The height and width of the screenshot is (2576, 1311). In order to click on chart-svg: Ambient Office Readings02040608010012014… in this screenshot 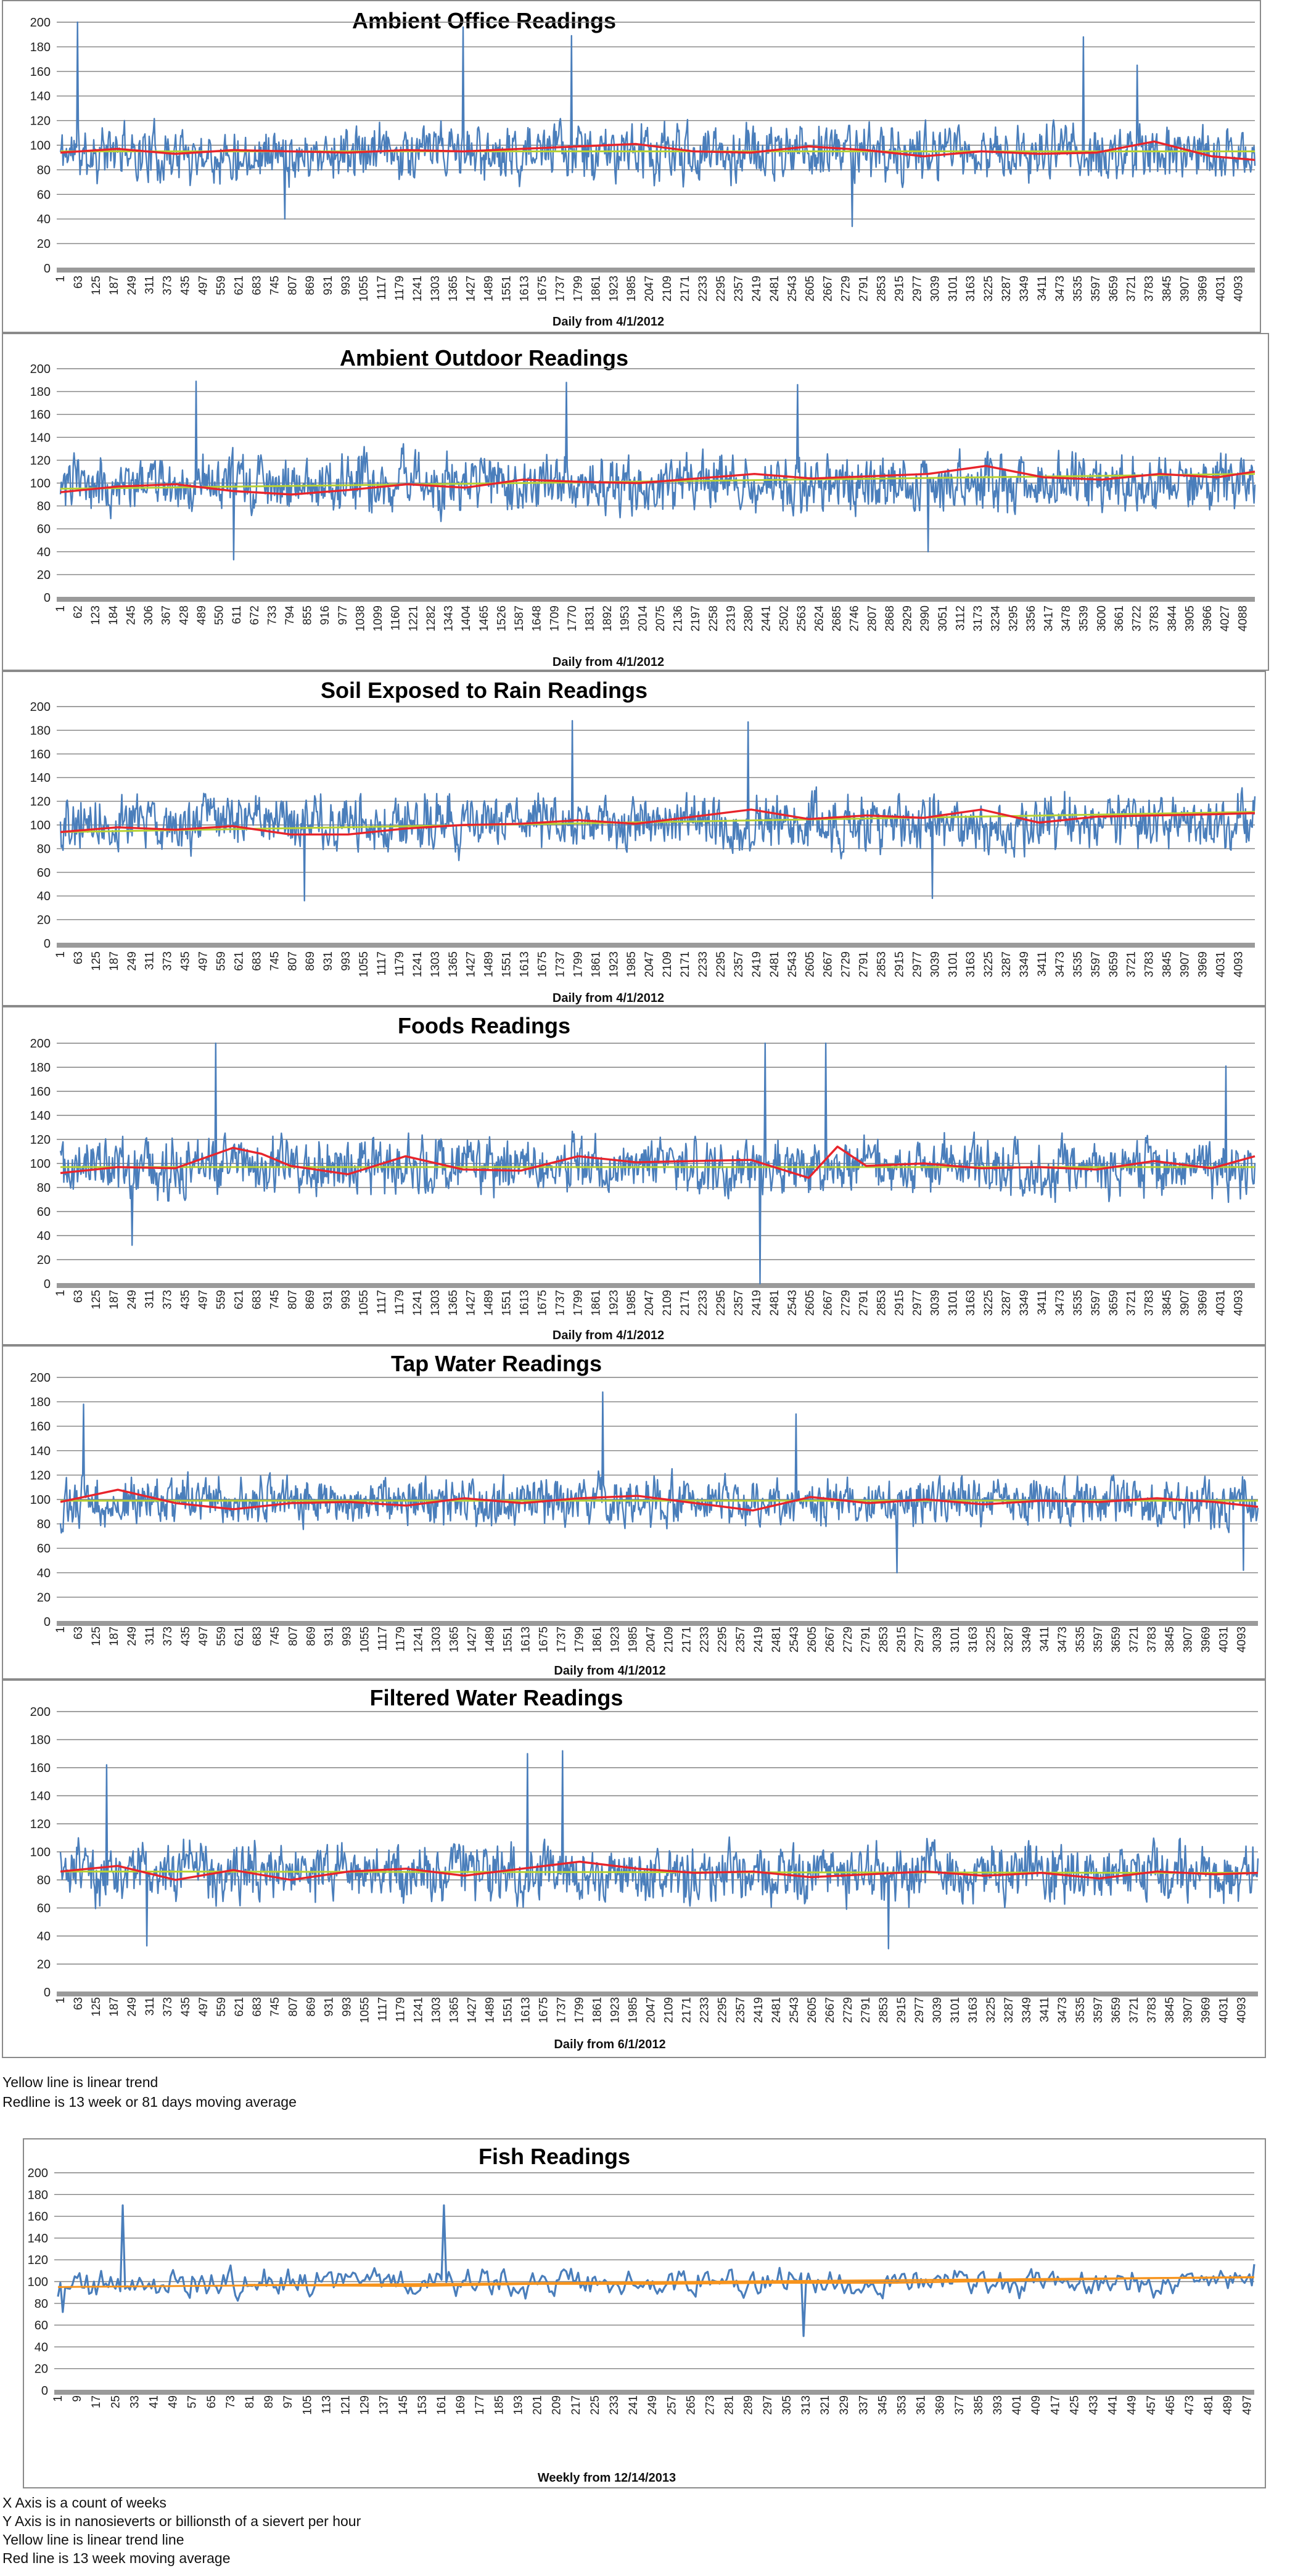, I will do `click(643, 168)`.